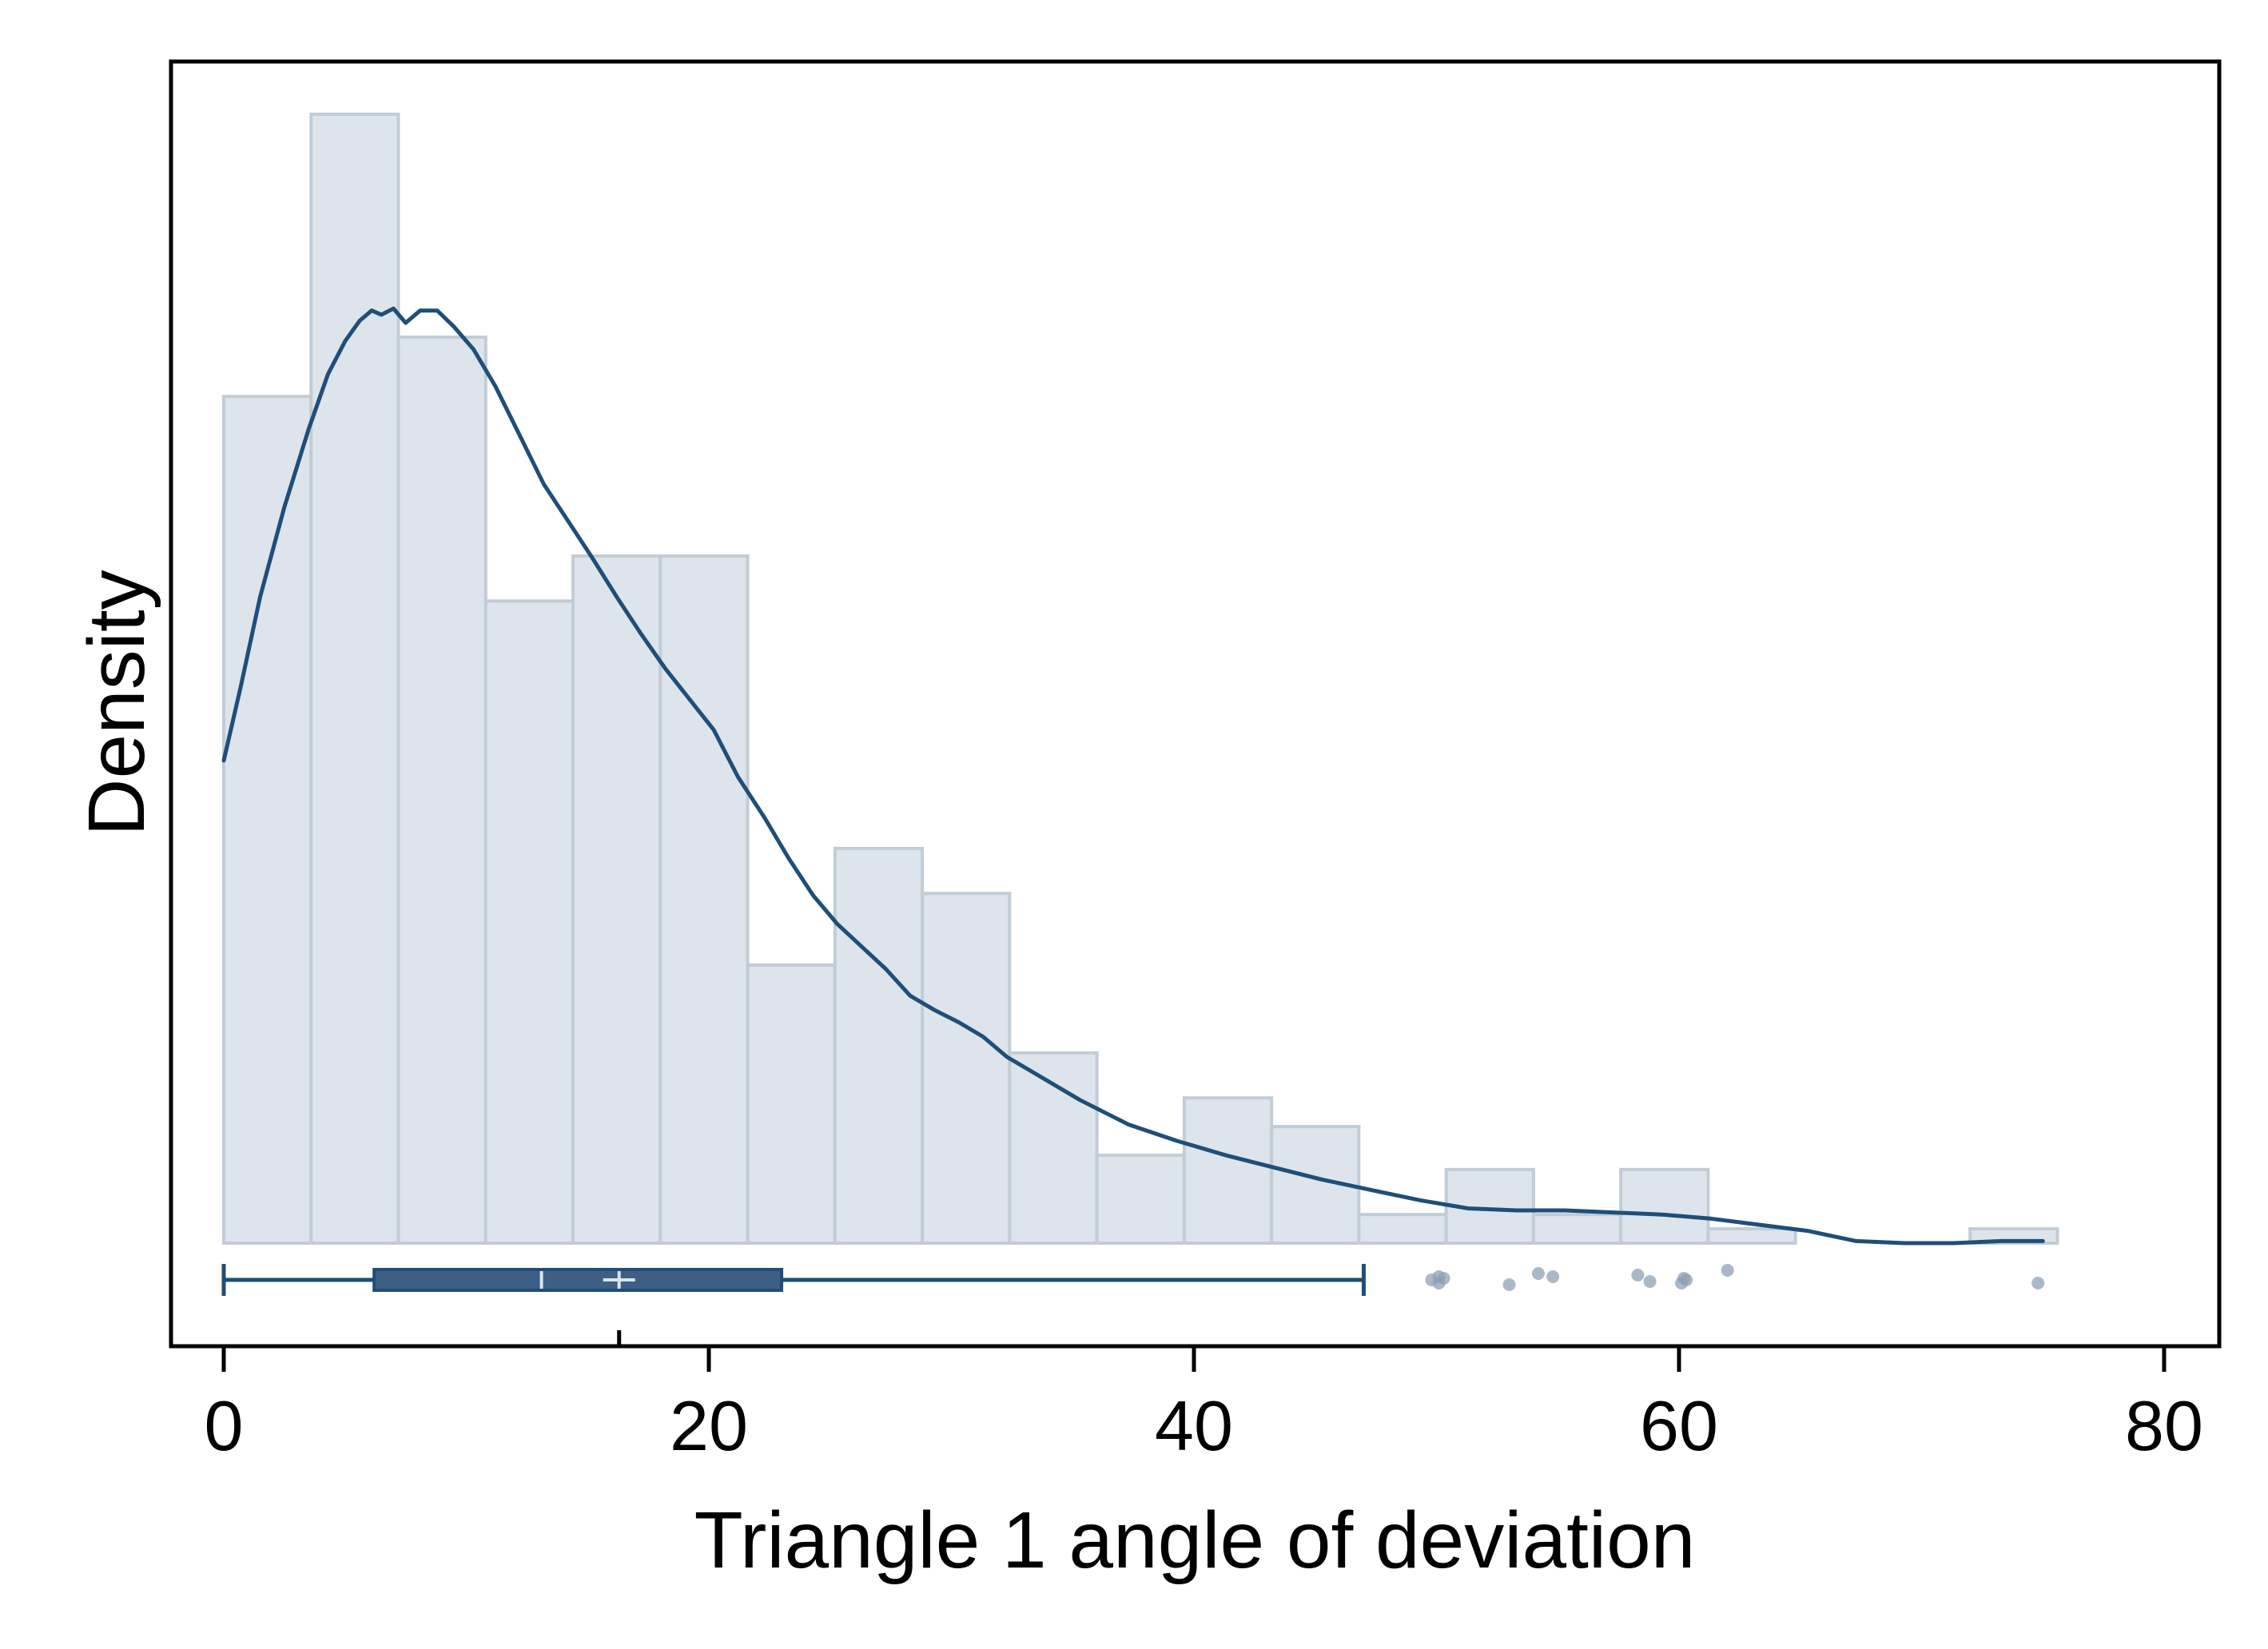 Image resolution: width=2268 pixels, height=1649 pixels. I want to click on x-tick-label-4: 80, so click(2164, 1425).